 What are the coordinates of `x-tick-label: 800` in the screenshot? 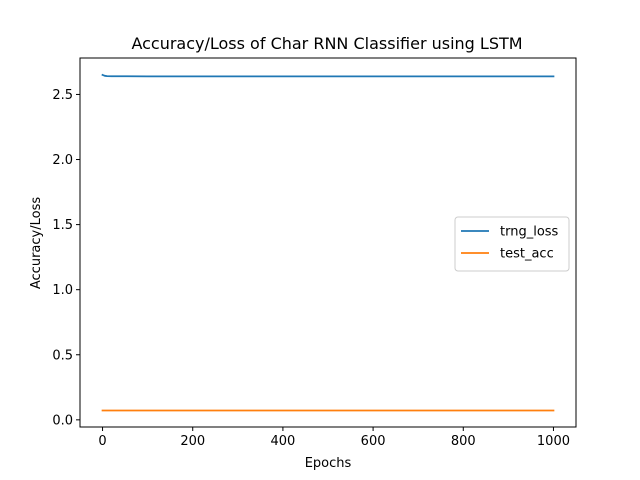 It's located at (463, 441).